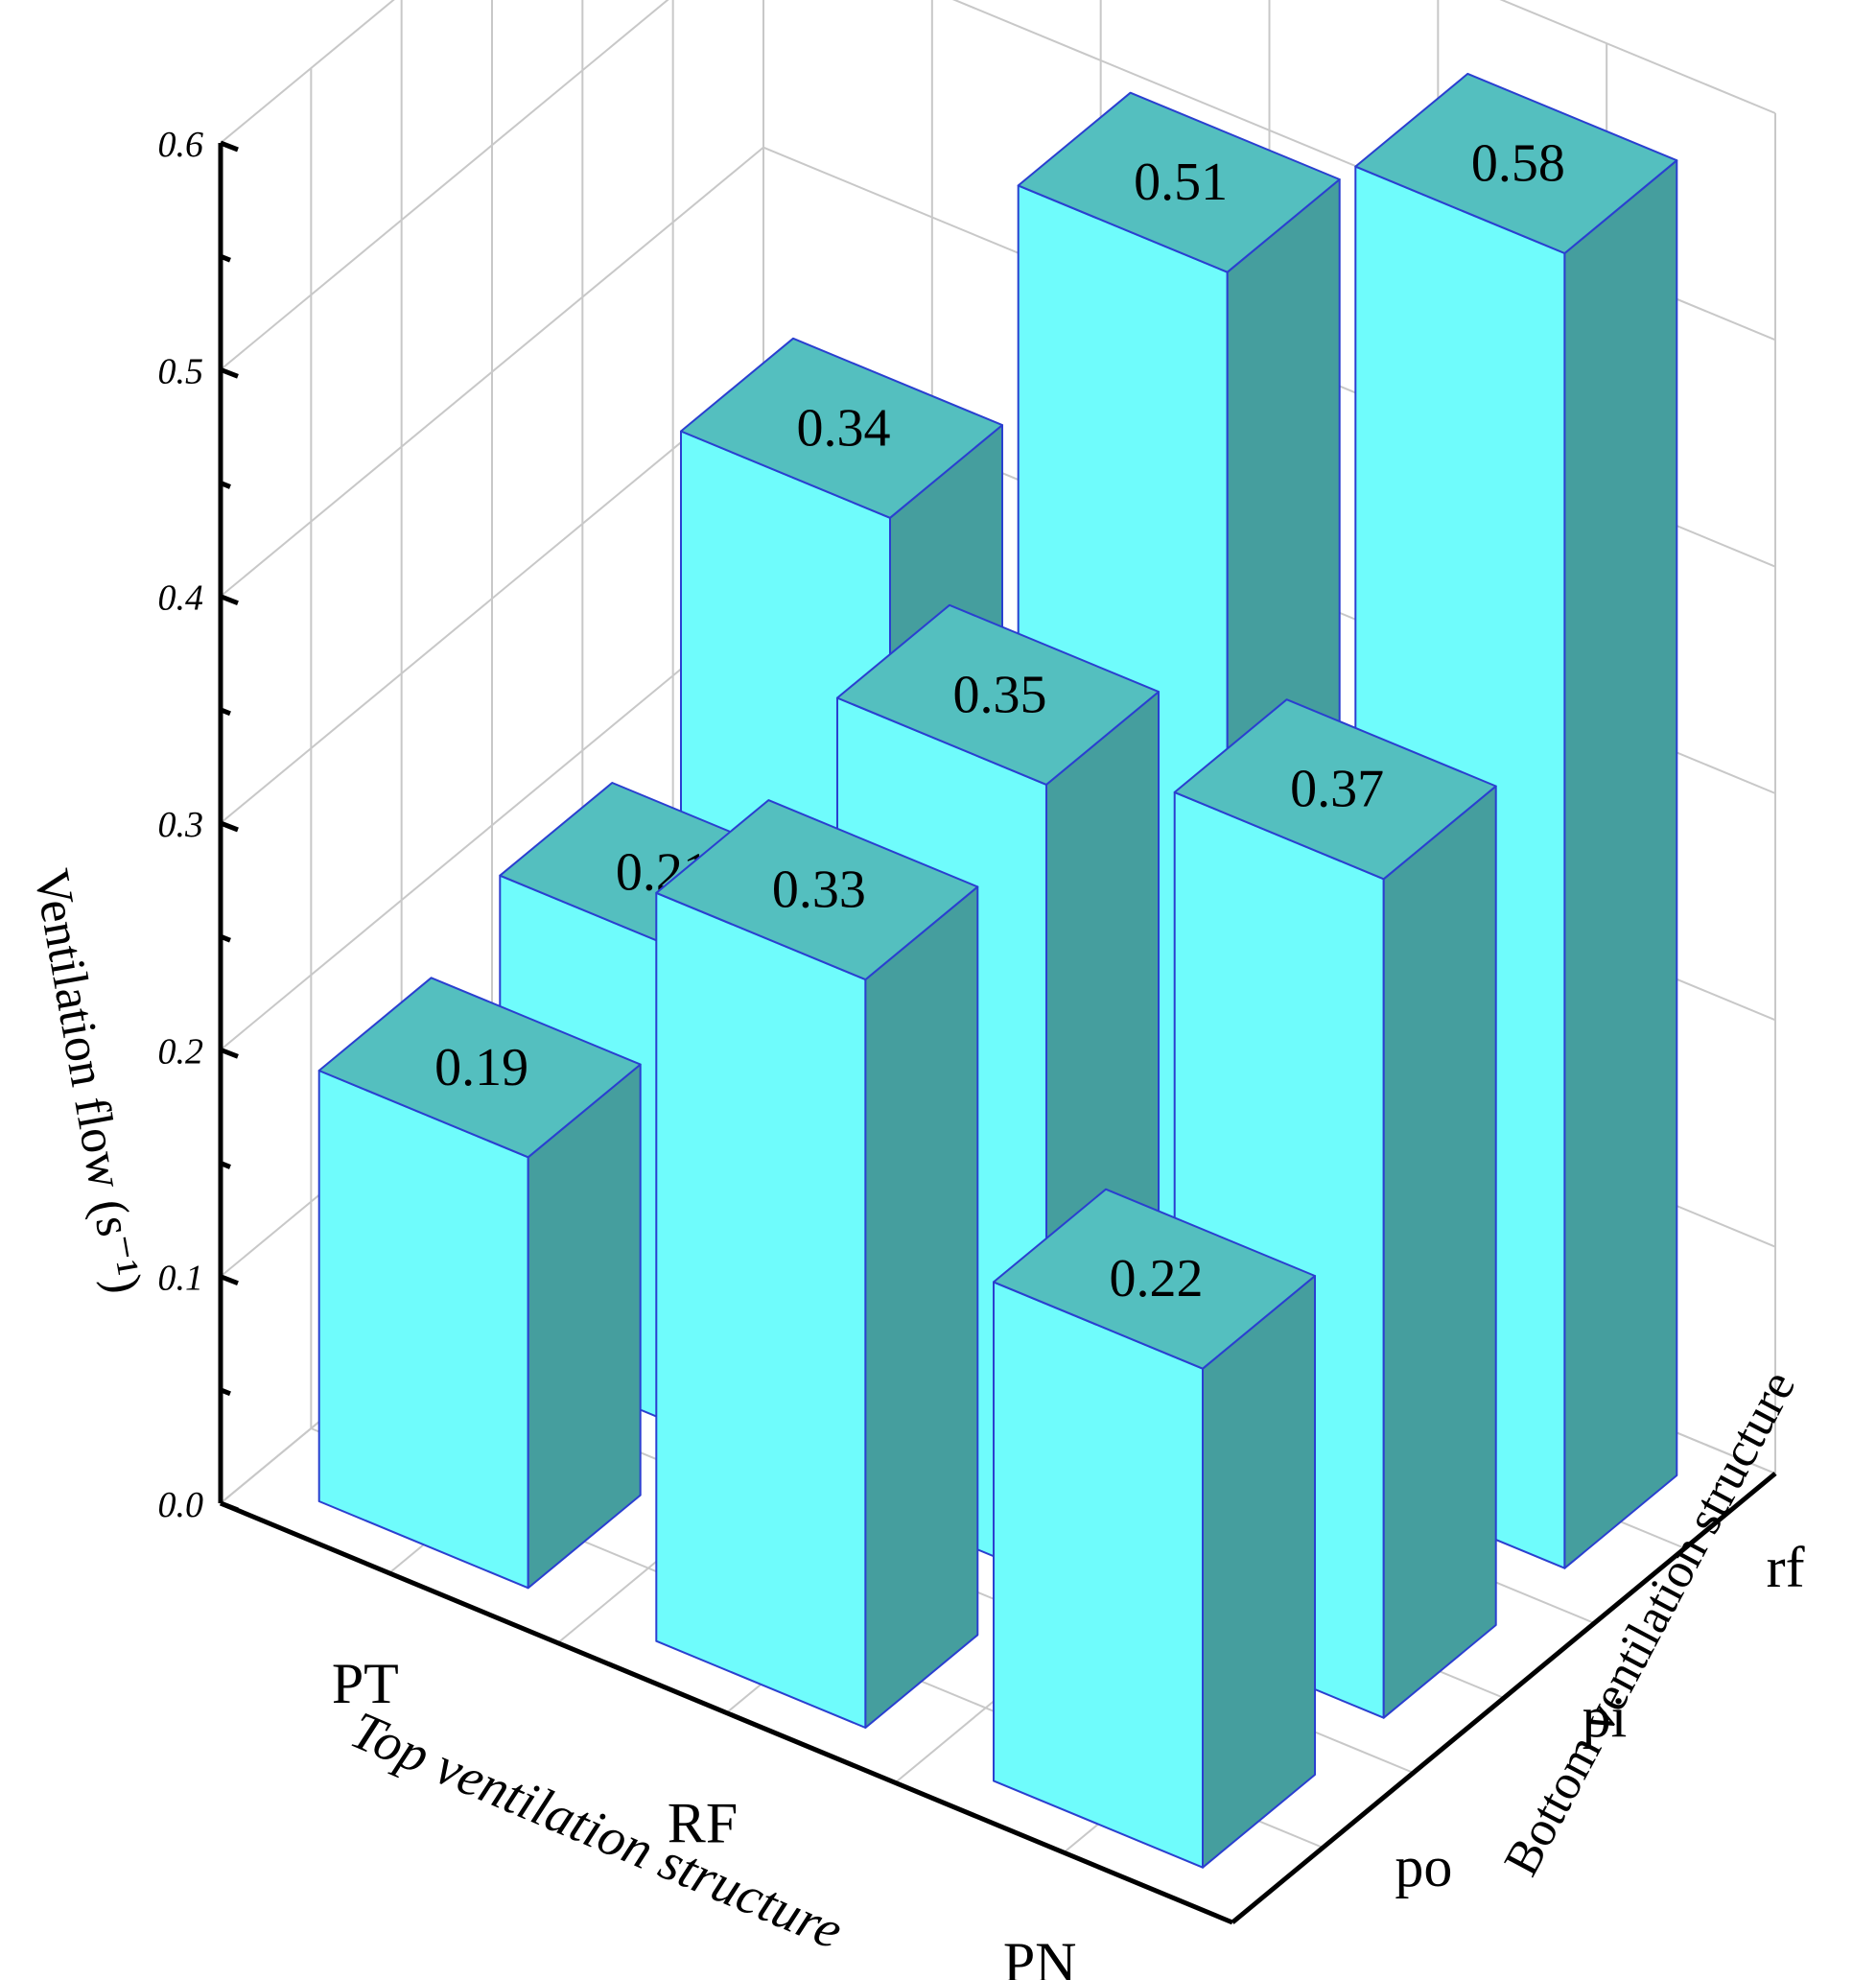  What do you see at coordinates (1040, 1955) in the screenshot?
I see `x-tick-label: PN` at bounding box center [1040, 1955].